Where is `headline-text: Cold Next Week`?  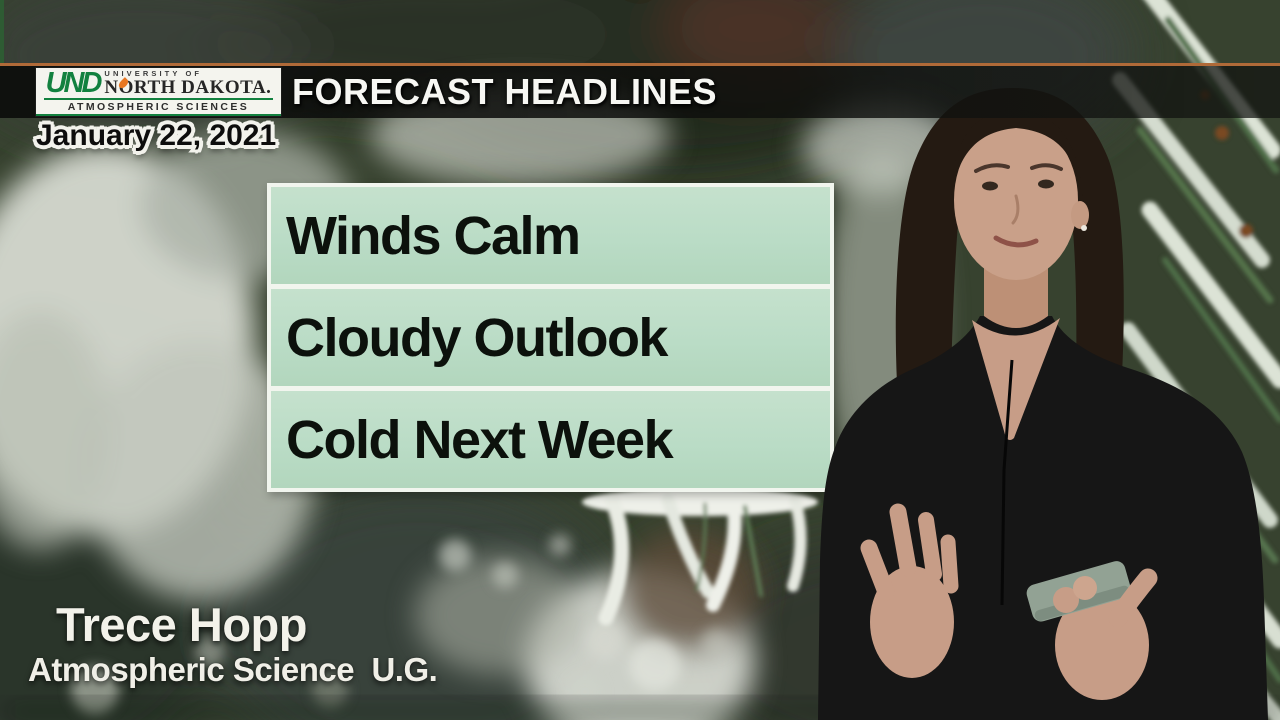 headline-text: Cold Next Week is located at coordinates (480, 439).